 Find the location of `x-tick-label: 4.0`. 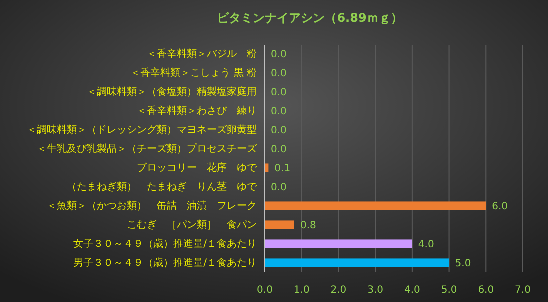

x-tick-label: 4.0 is located at coordinates (412, 290).